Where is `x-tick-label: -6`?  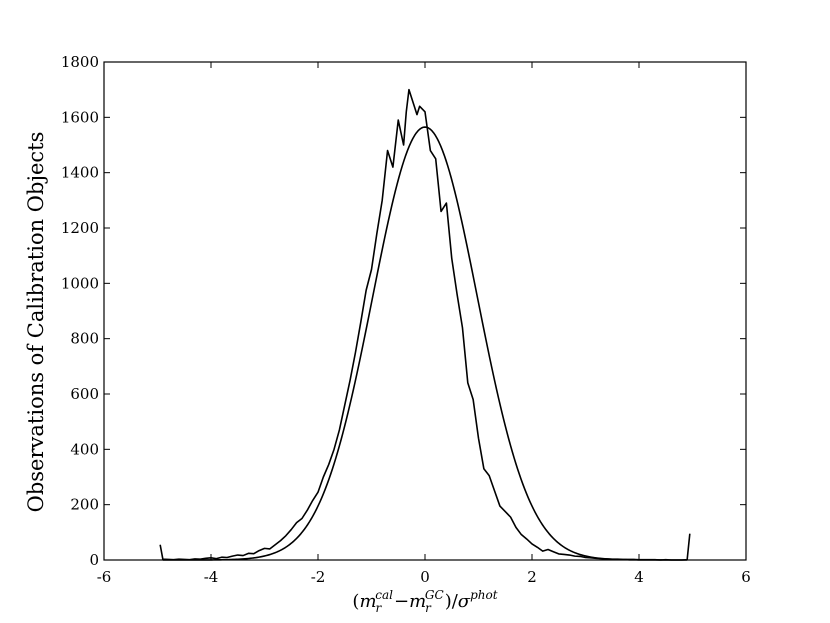 x-tick-label: -6 is located at coordinates (104, 577).